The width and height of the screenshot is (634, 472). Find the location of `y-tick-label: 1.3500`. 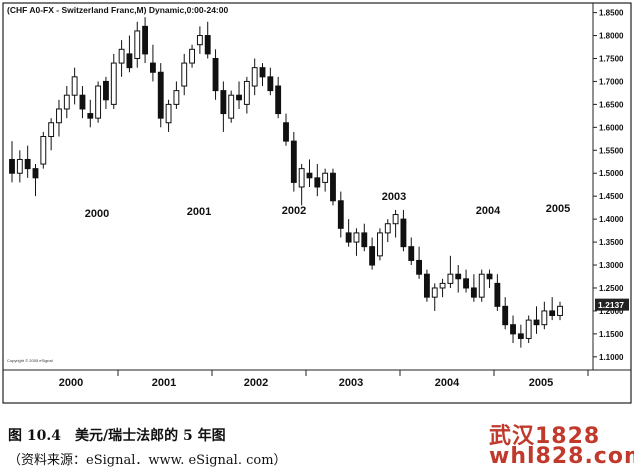

y-tick-label: 1.3500 is located at coordinates (611, 242).